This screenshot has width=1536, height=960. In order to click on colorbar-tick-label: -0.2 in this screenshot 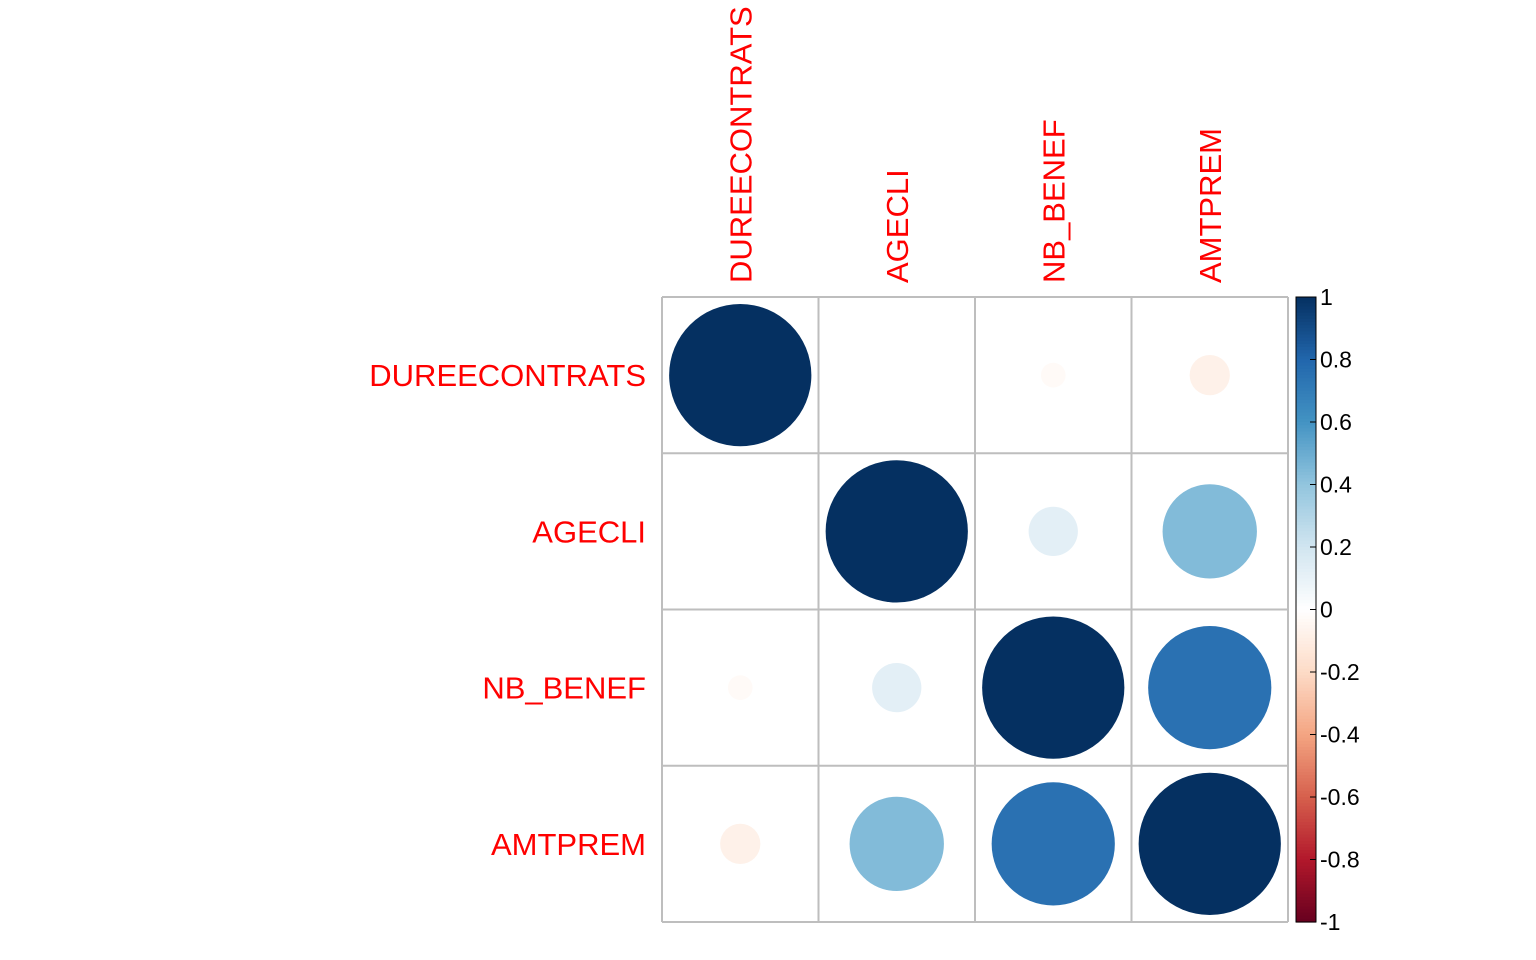, I will do `click(1340, 672)`.